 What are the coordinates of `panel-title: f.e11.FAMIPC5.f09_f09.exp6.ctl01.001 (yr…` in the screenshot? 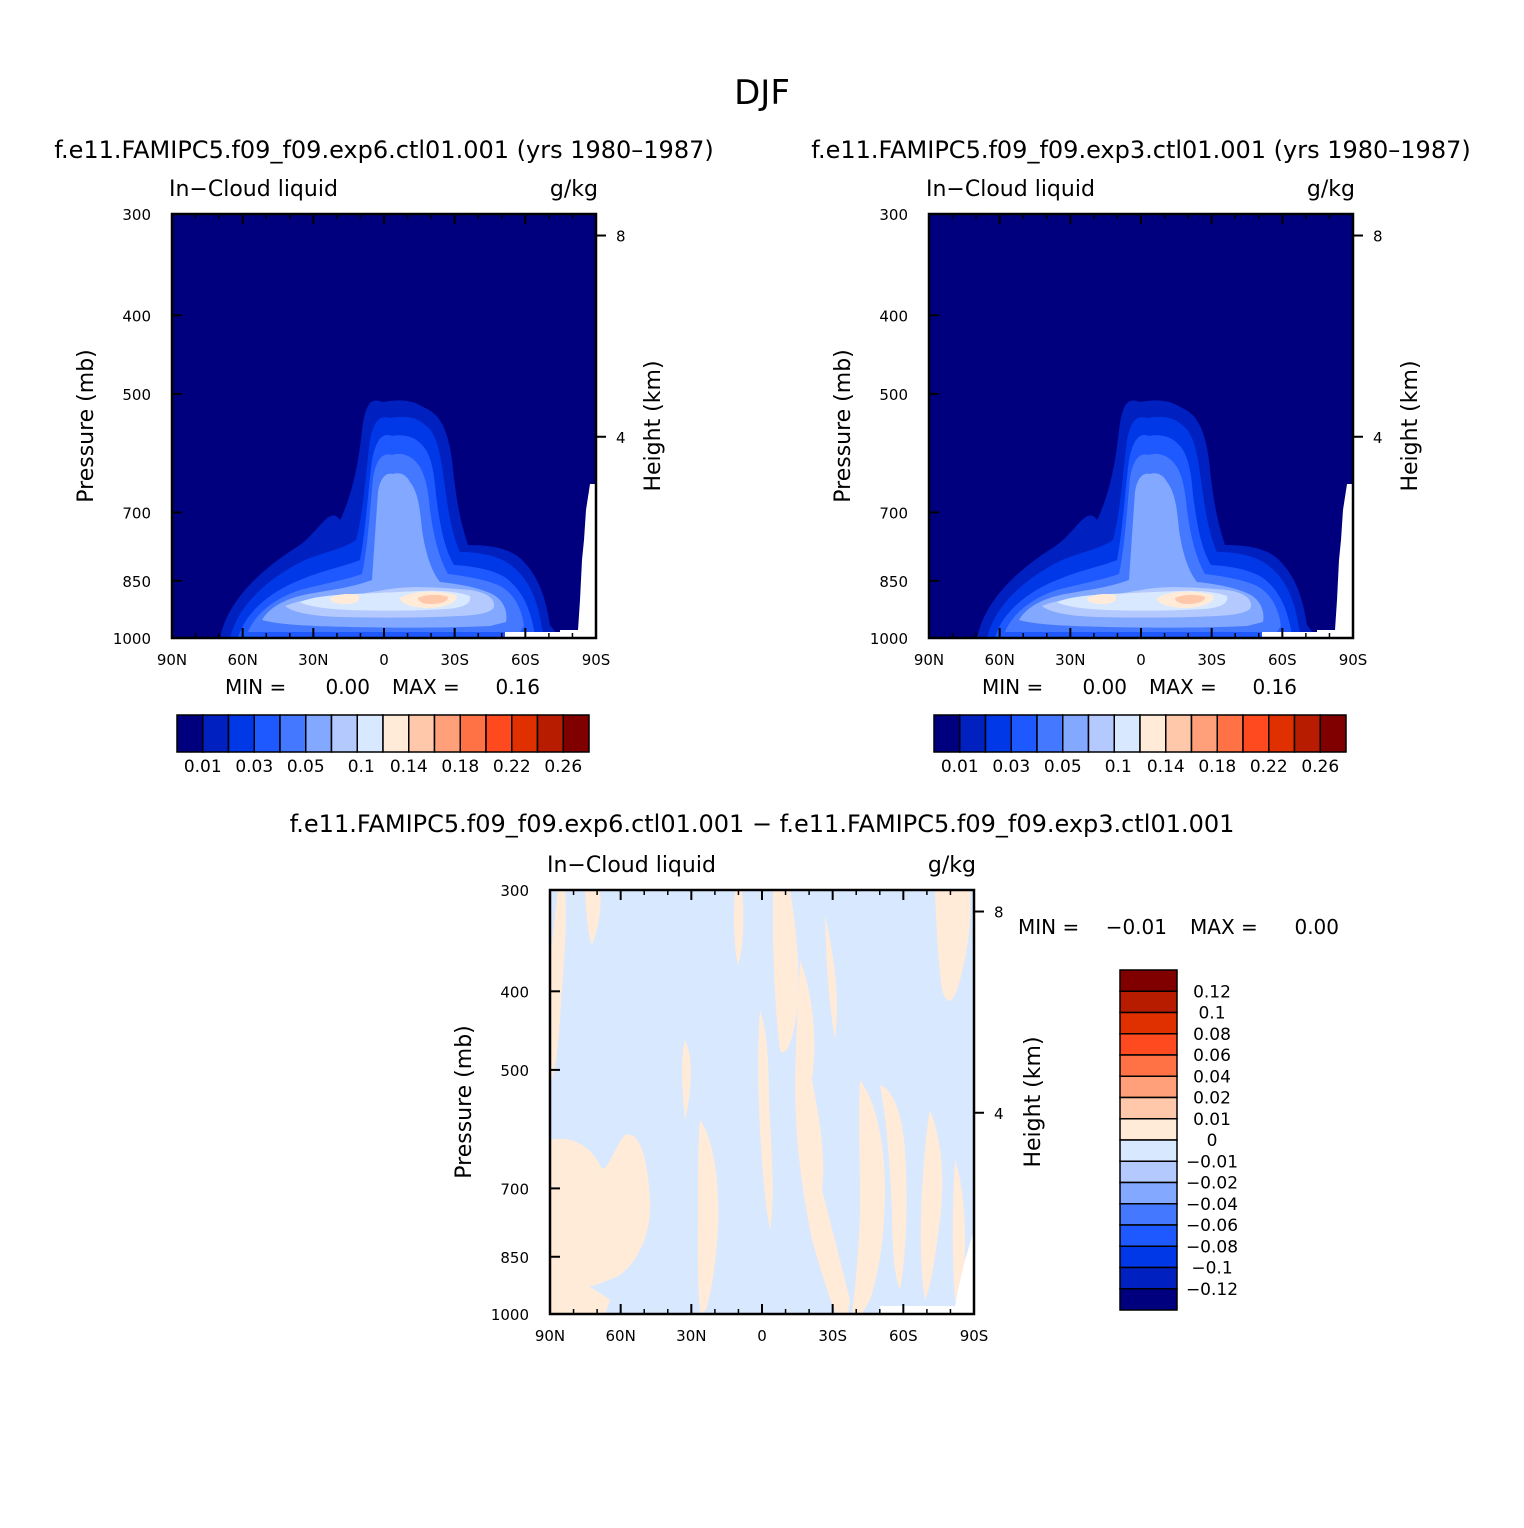 It's located at (383, 150).